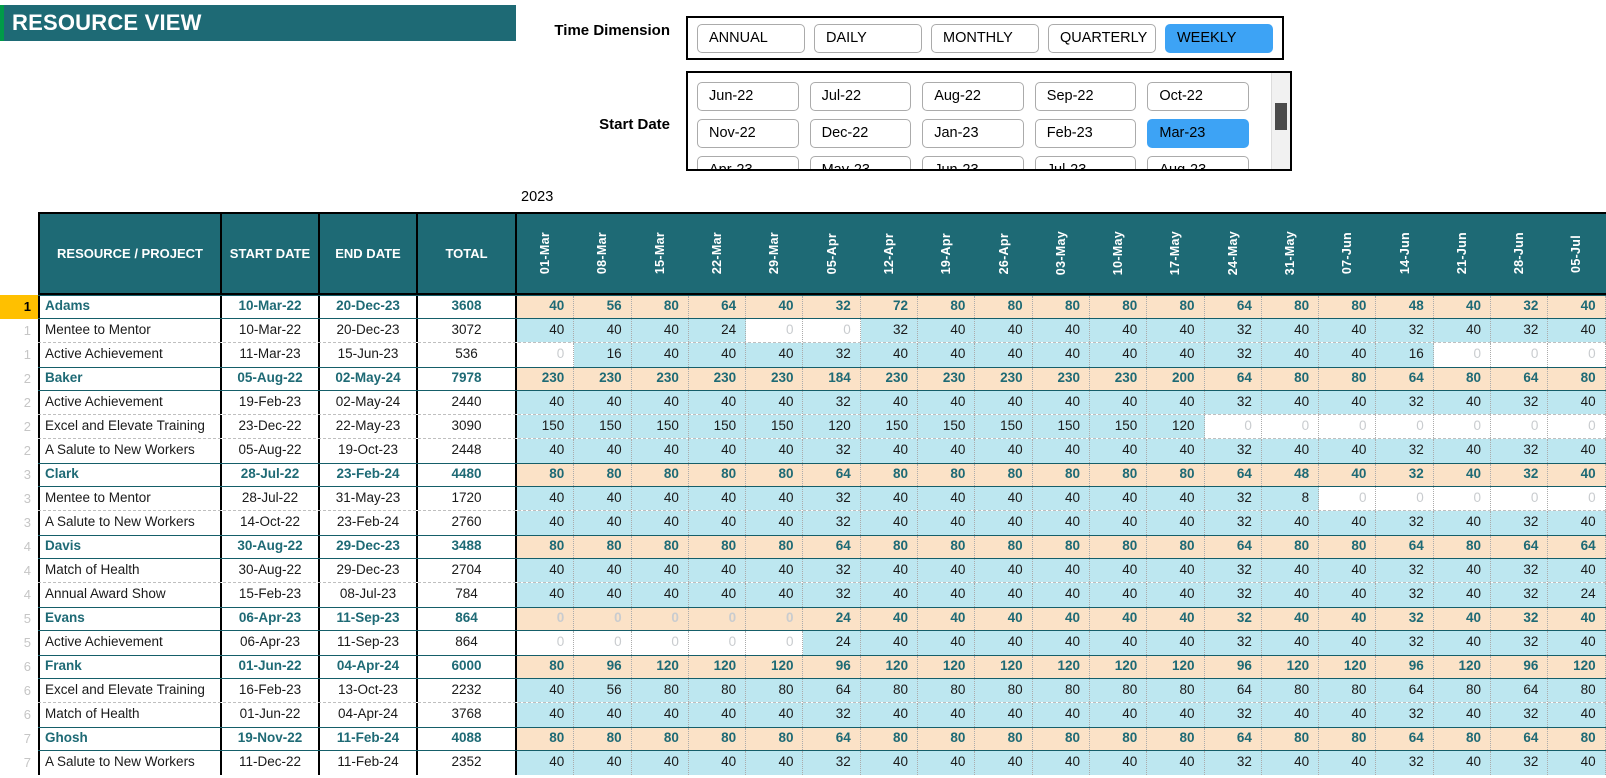 The width and height of the screenshot is (1606, 778). What do you see at coordinates (860, 162) in the screenshot?
I see `start-month-may-23: May-23` at bounding box center [860, 162].